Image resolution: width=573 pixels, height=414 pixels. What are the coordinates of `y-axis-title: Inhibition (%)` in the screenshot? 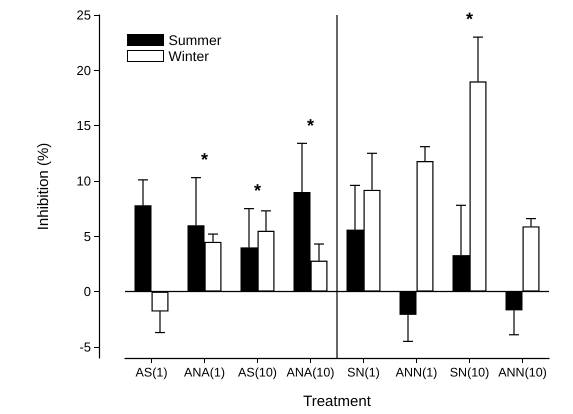 It's located at (43, 186).